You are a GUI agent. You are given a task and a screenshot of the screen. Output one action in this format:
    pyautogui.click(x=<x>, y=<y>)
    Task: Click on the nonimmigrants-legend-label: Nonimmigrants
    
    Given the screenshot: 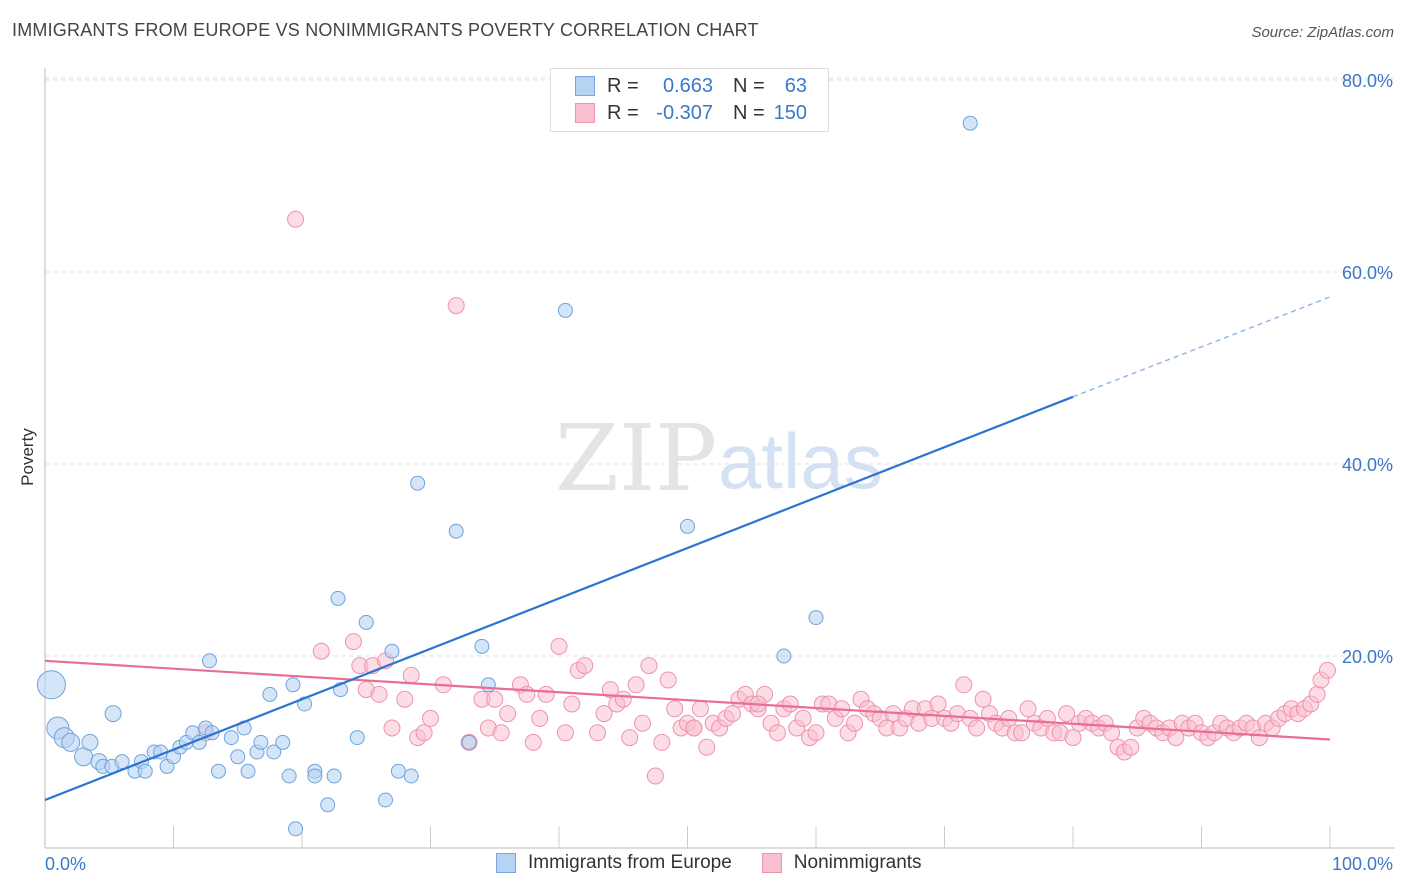 What is the action you would take?
    pyautogui.click(x=857, y=862)
    